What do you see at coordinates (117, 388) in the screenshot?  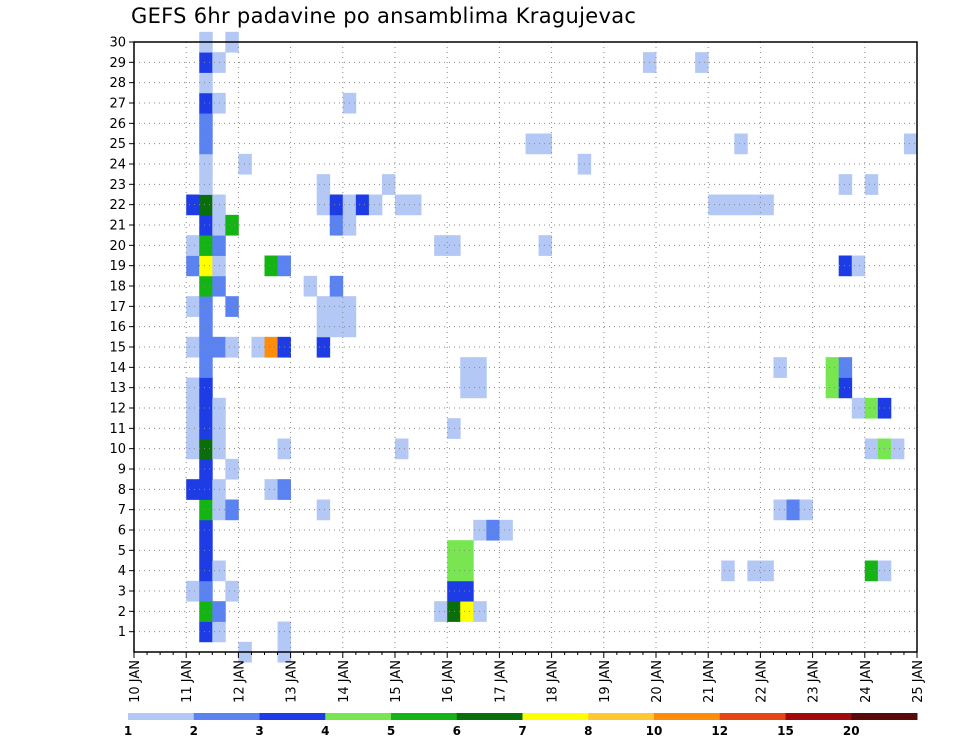 I see `y-tick-label: 13` at bounding box center [117, 388].